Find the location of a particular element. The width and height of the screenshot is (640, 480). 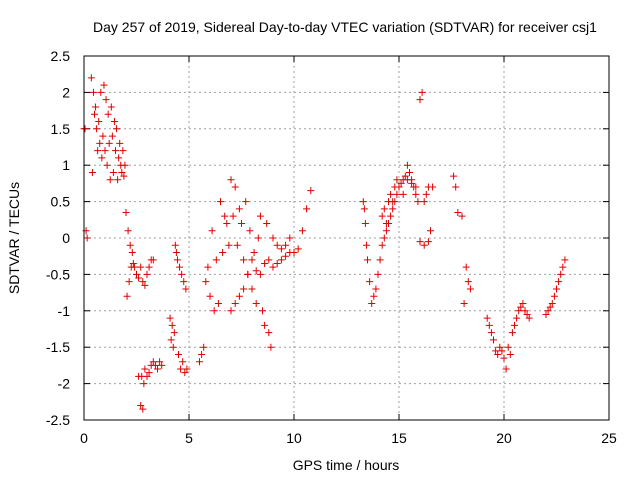

y-tick-label: -1 is located at coordinates (64, 311).